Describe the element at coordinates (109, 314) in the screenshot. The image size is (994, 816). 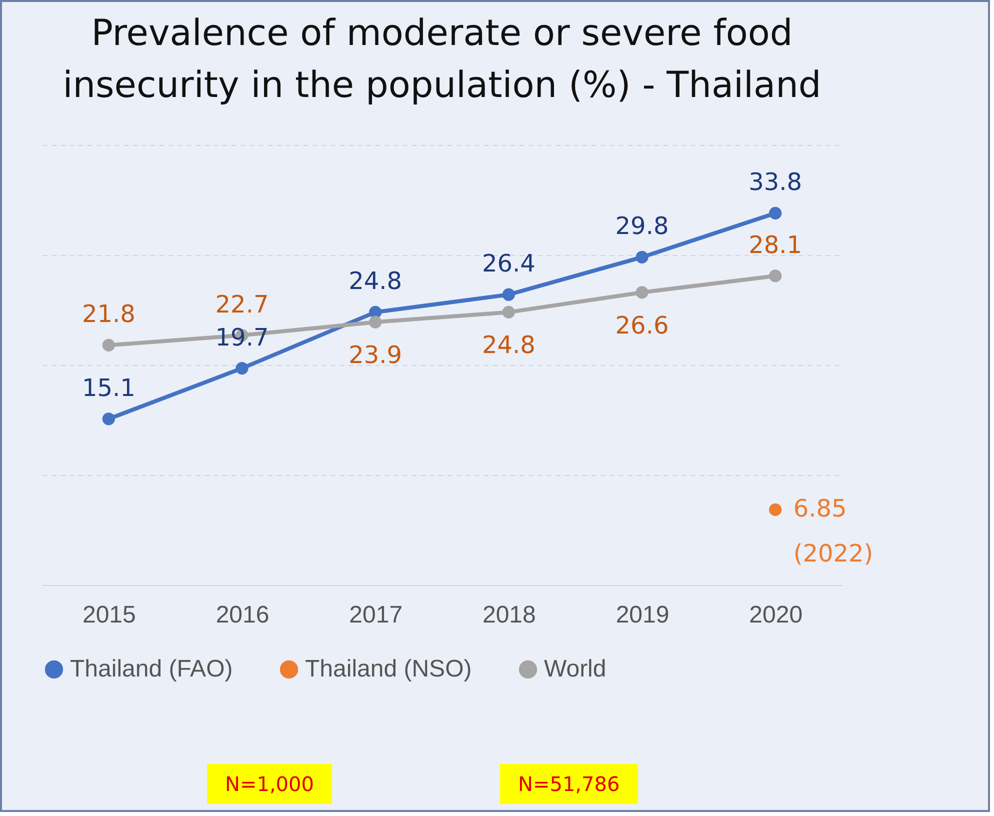
I see `data-label: 21.8` at that location.